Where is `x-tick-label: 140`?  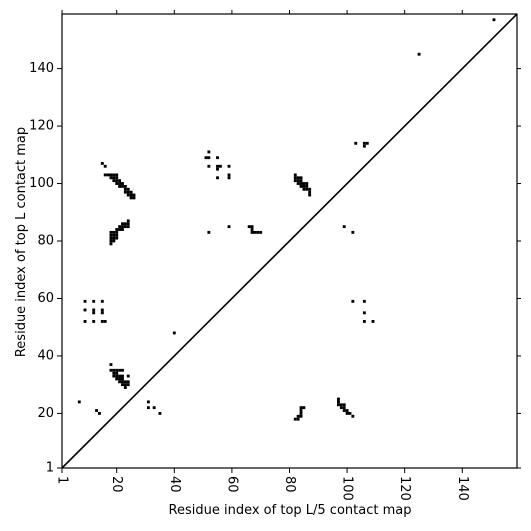
x-tick-label: 140 is located at coordinates (462, 488).